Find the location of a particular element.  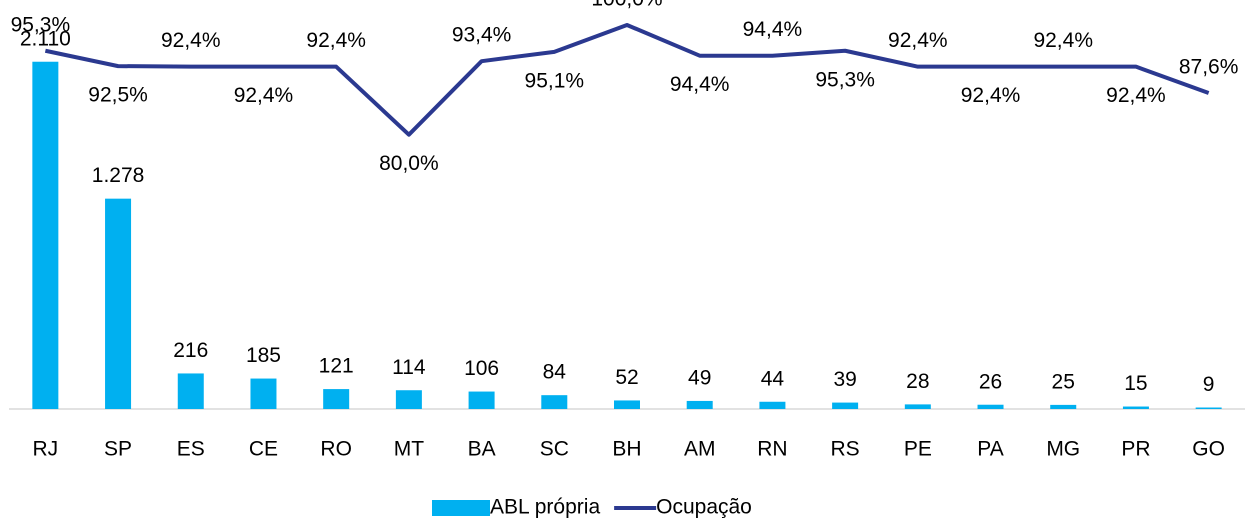

x-tick-label: PR is located at coordinates (1135, 449).